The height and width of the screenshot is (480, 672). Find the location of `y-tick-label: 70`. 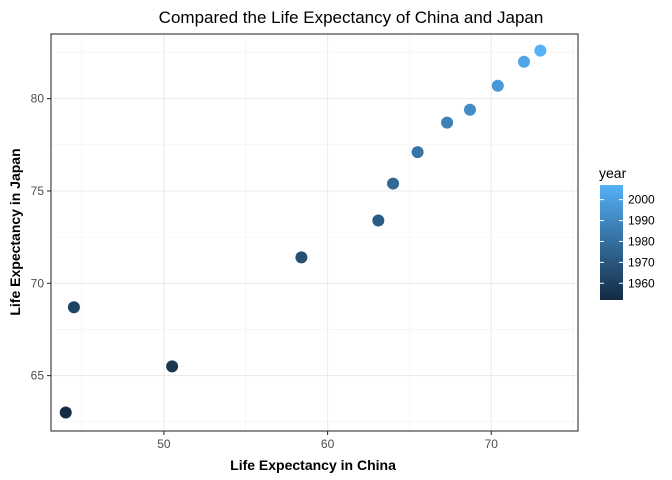

y-tick-label: 70 is located at coordinates (38, 283).